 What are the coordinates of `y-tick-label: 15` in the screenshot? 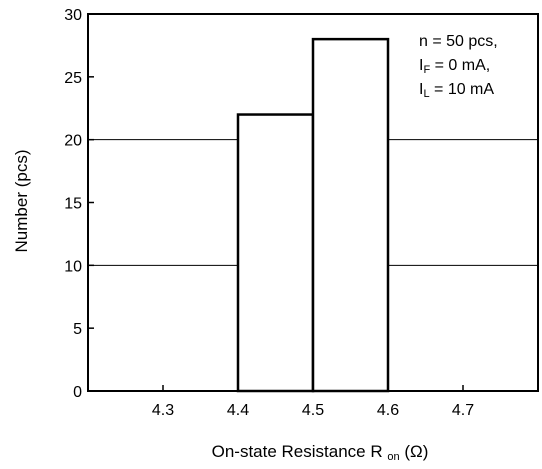 It's located at (73, 204).